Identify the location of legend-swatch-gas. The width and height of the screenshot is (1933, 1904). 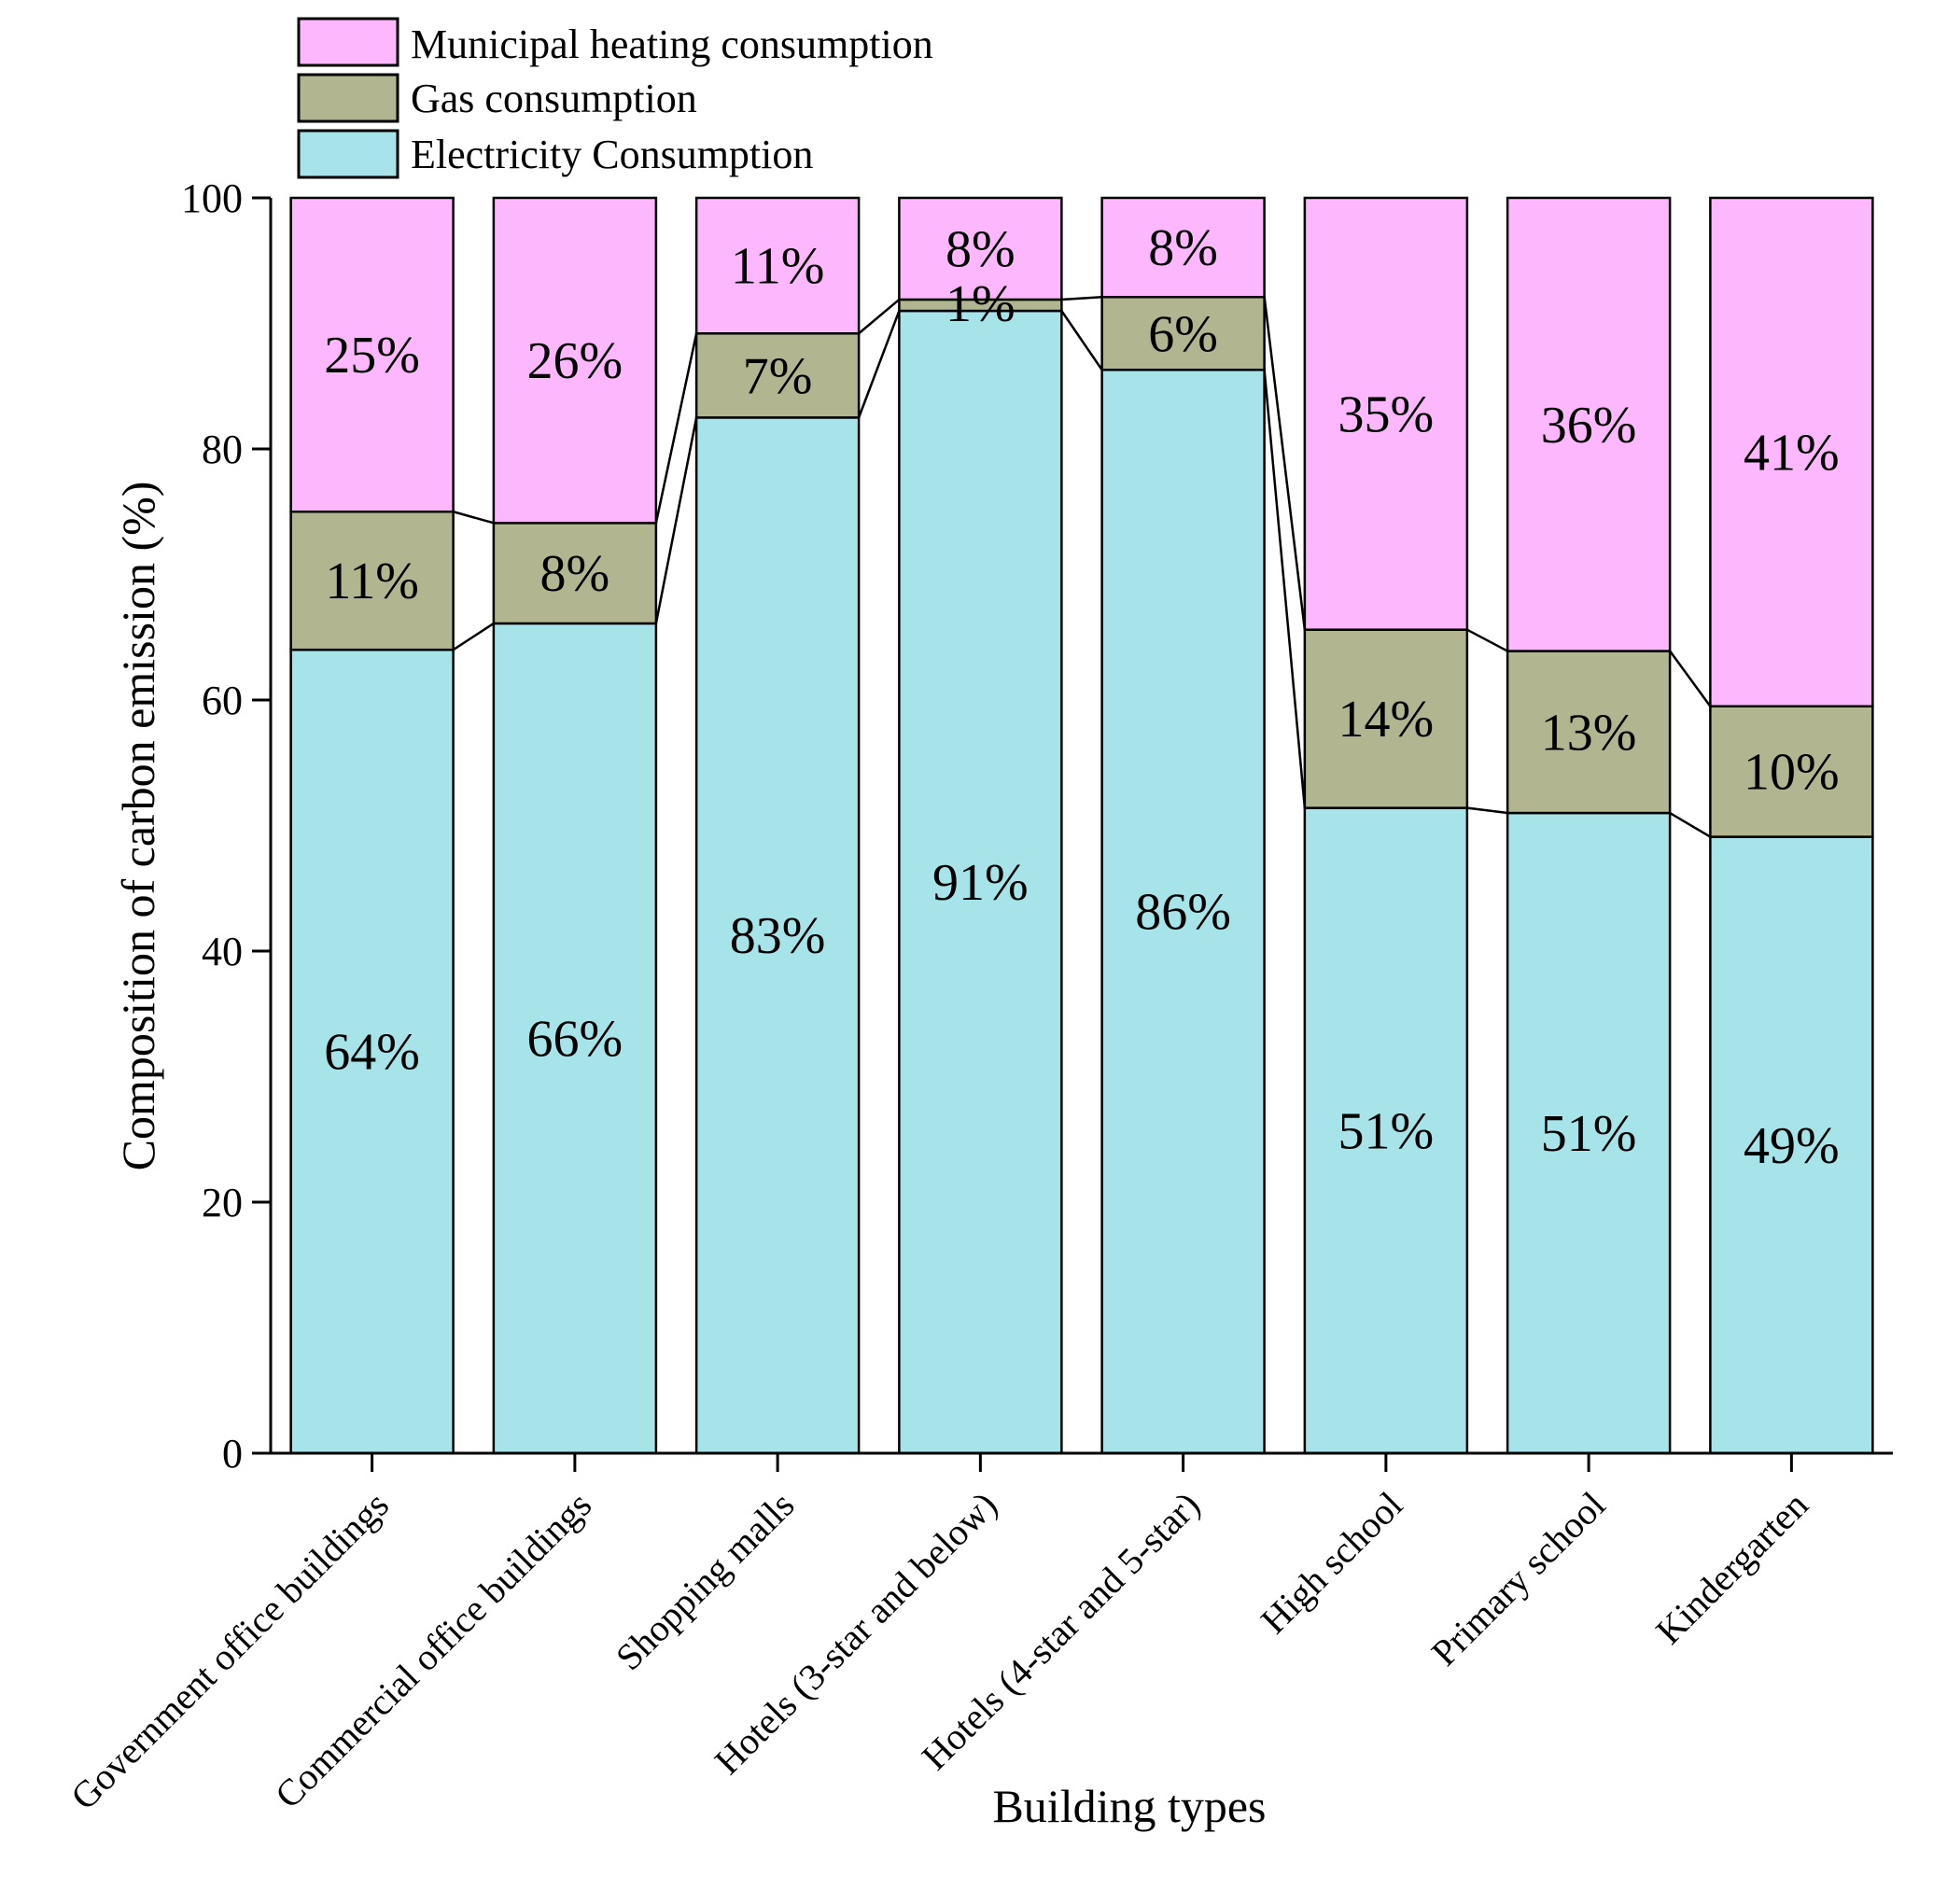
(348, 98).